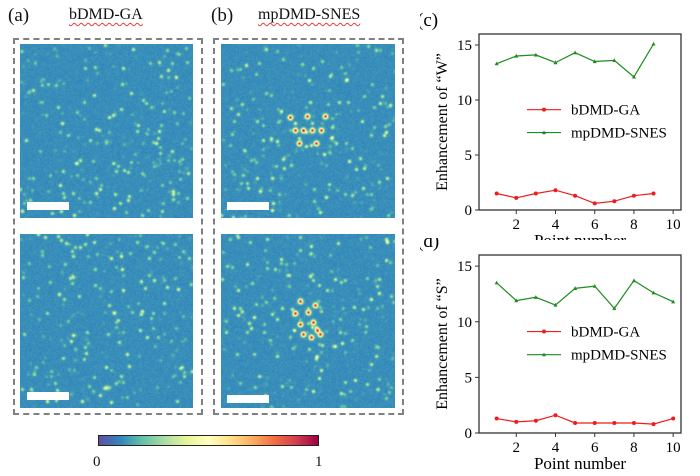 The height and width of the screenshot is (476, 700). I want to click on focus-image-mpdmd-w, so click(308, 131).